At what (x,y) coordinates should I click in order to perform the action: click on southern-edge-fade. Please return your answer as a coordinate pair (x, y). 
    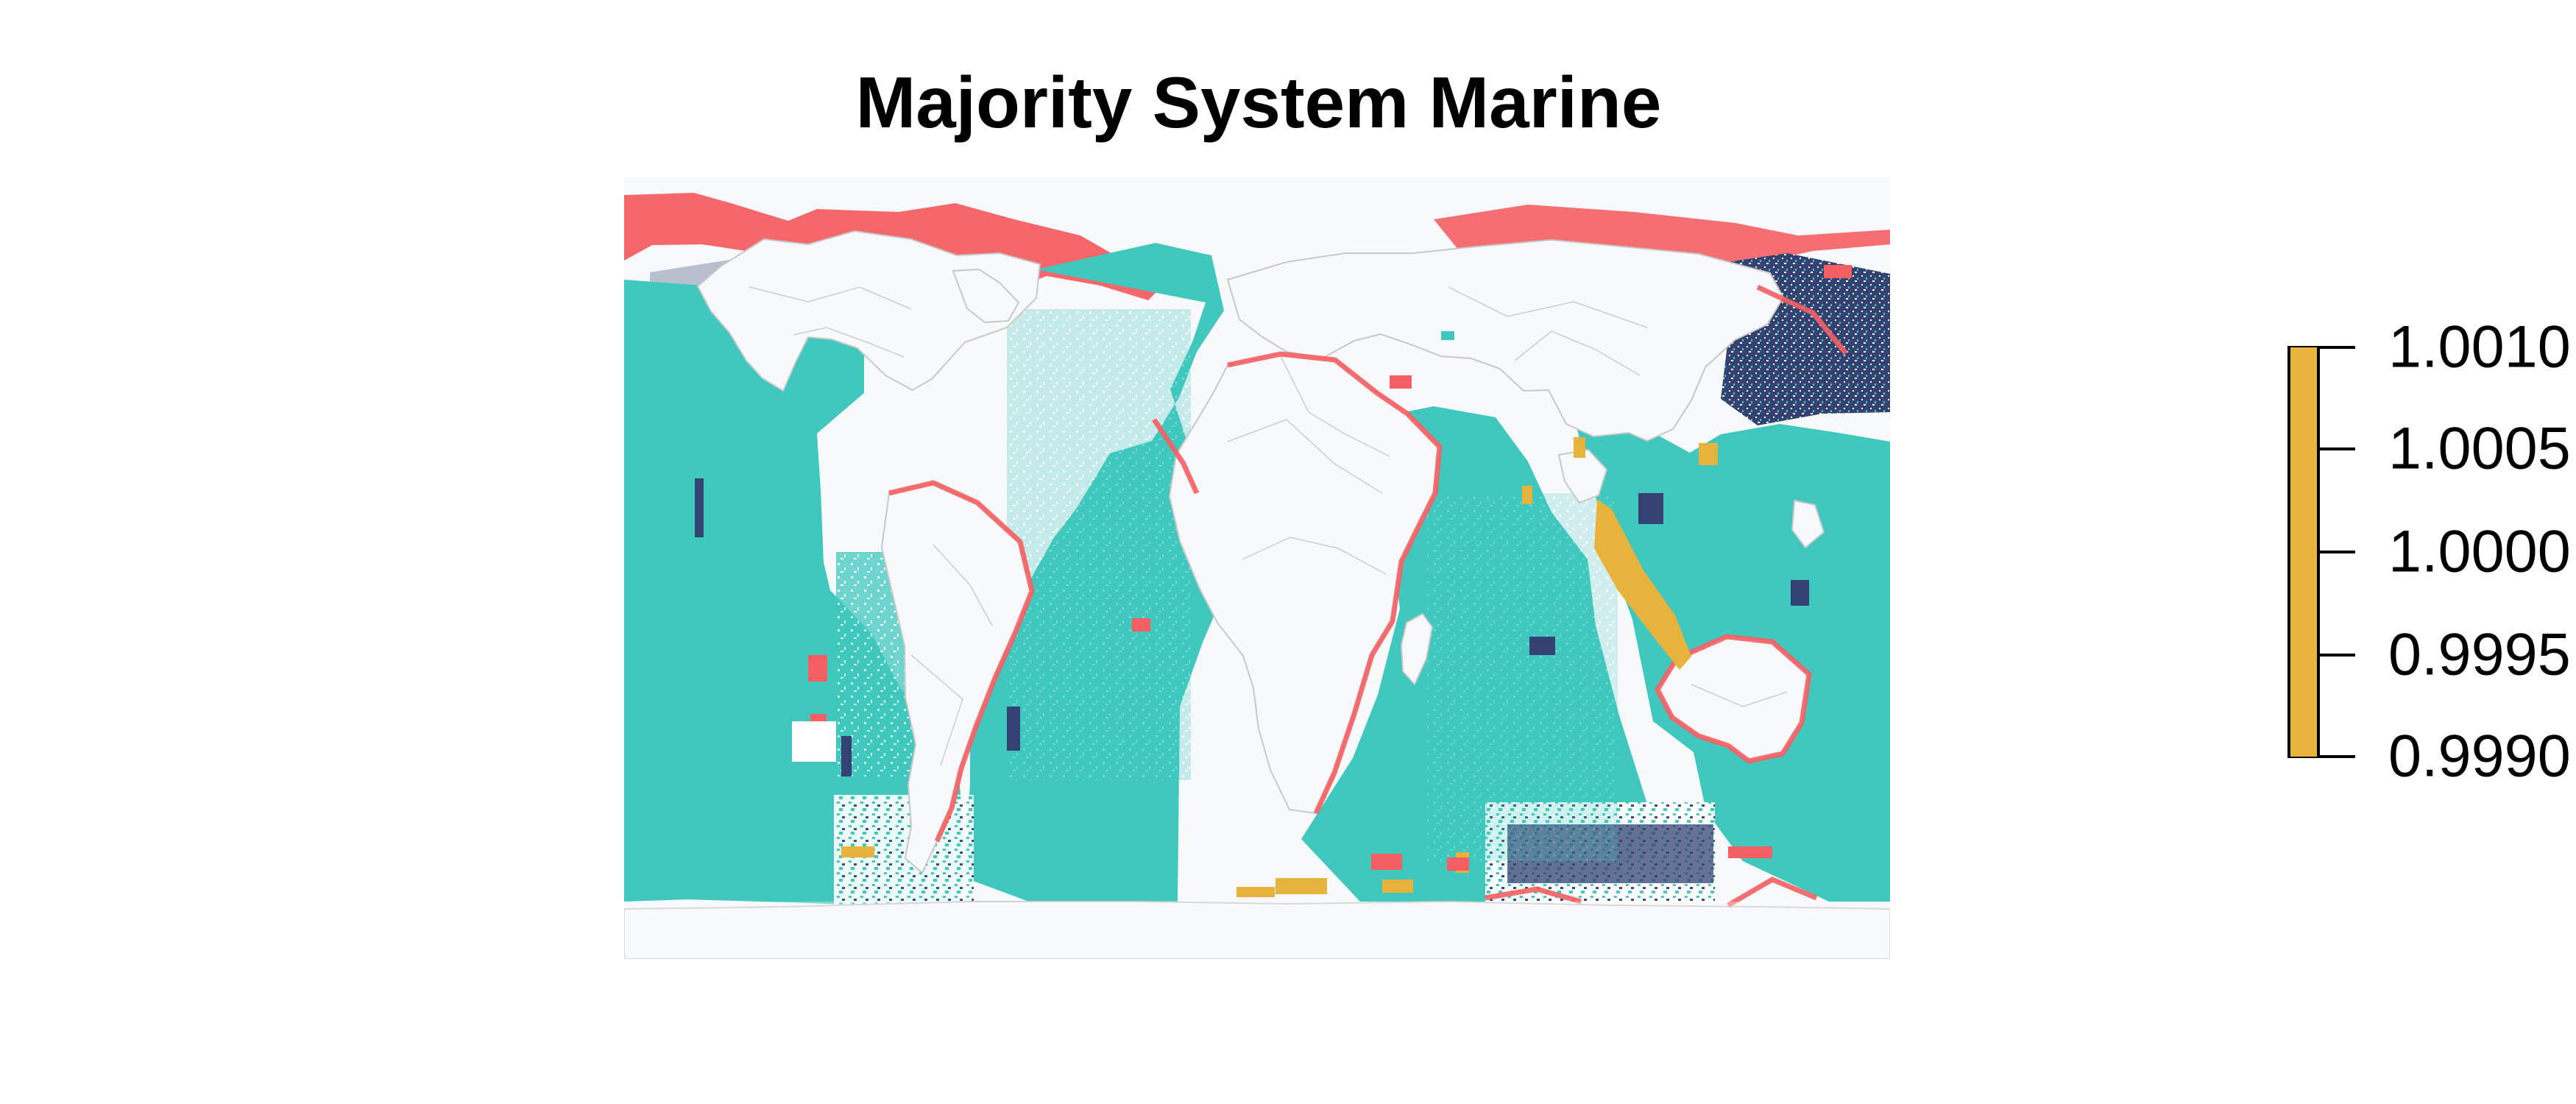
    Looking at the image, I should click on (1257, 931).